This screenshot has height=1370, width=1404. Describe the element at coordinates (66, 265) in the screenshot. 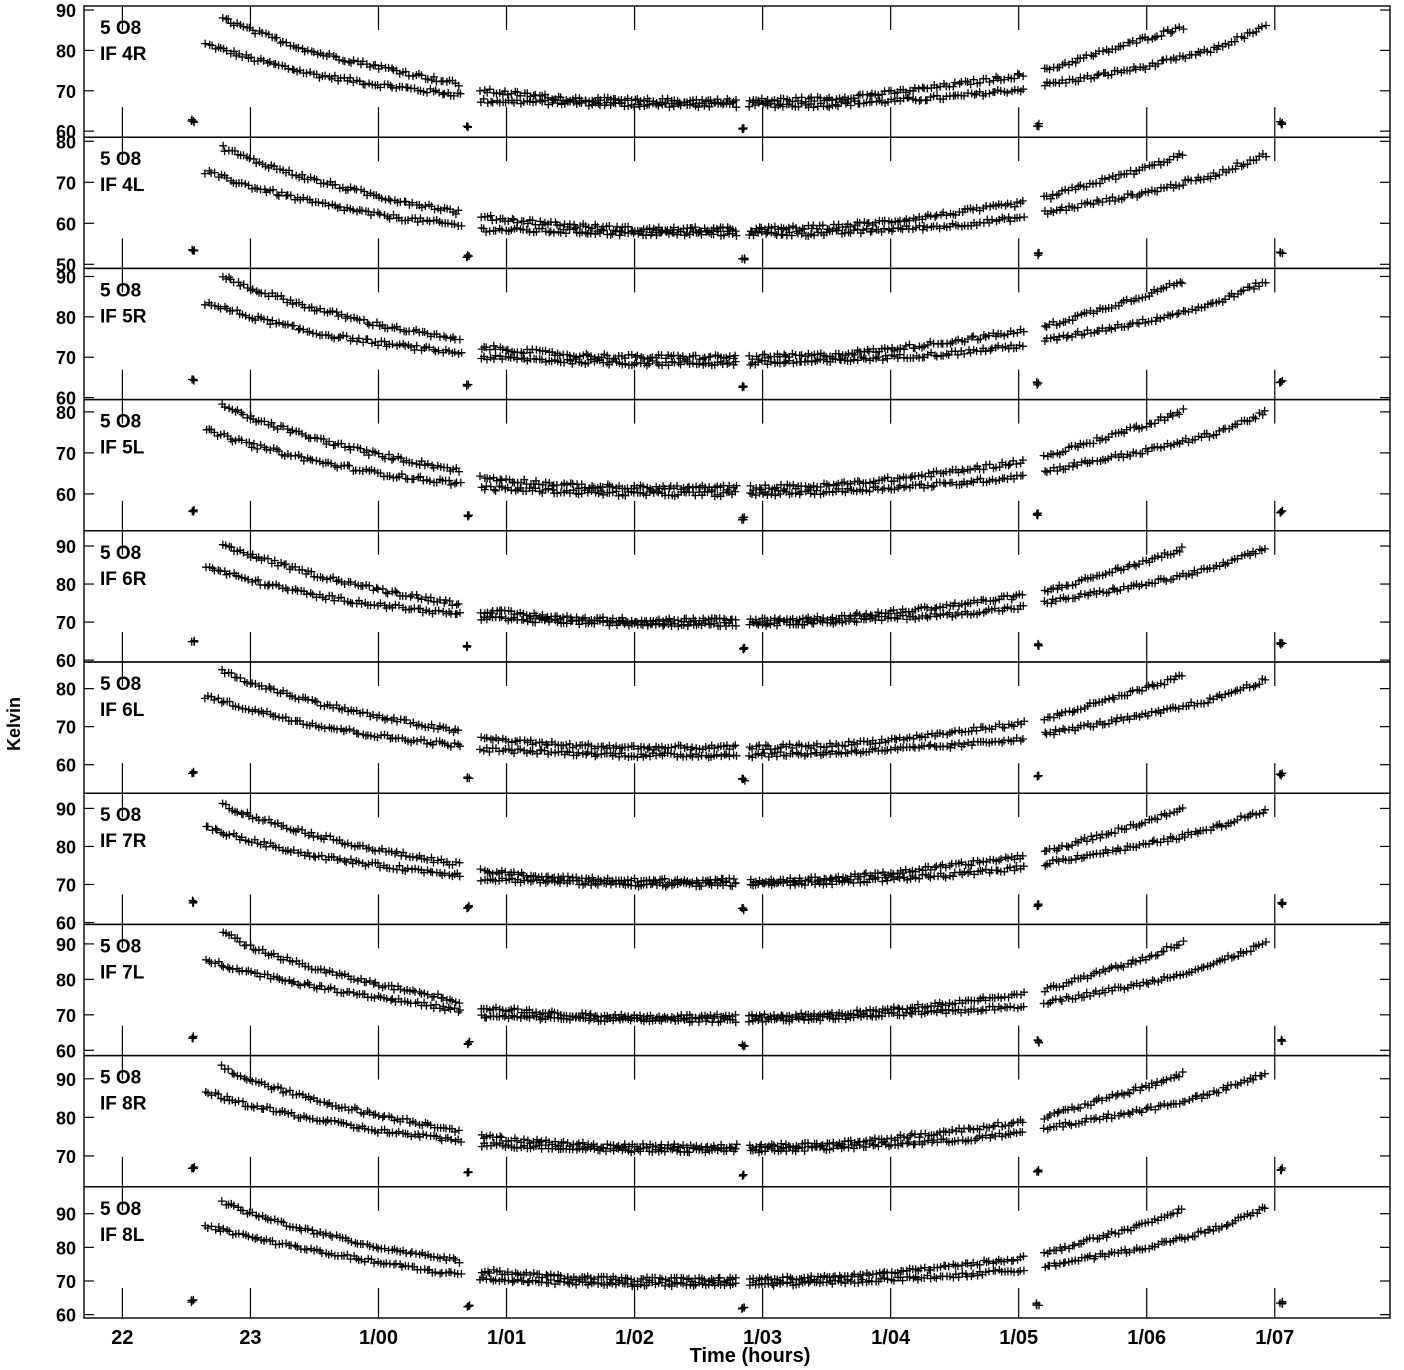

I see `y-tick-label: 50` at that location.